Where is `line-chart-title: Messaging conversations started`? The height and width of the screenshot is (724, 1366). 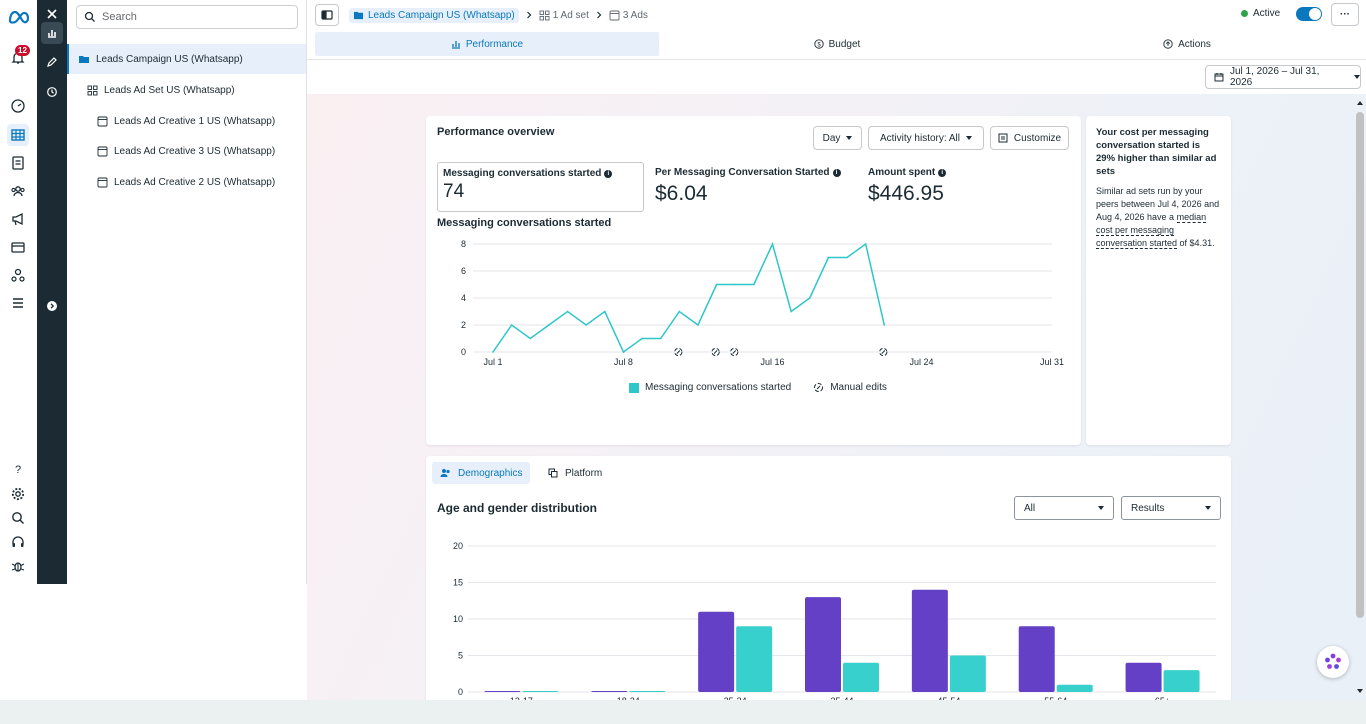 line-chart-title: Messaging conversations started is located at coordinates (524, 223).